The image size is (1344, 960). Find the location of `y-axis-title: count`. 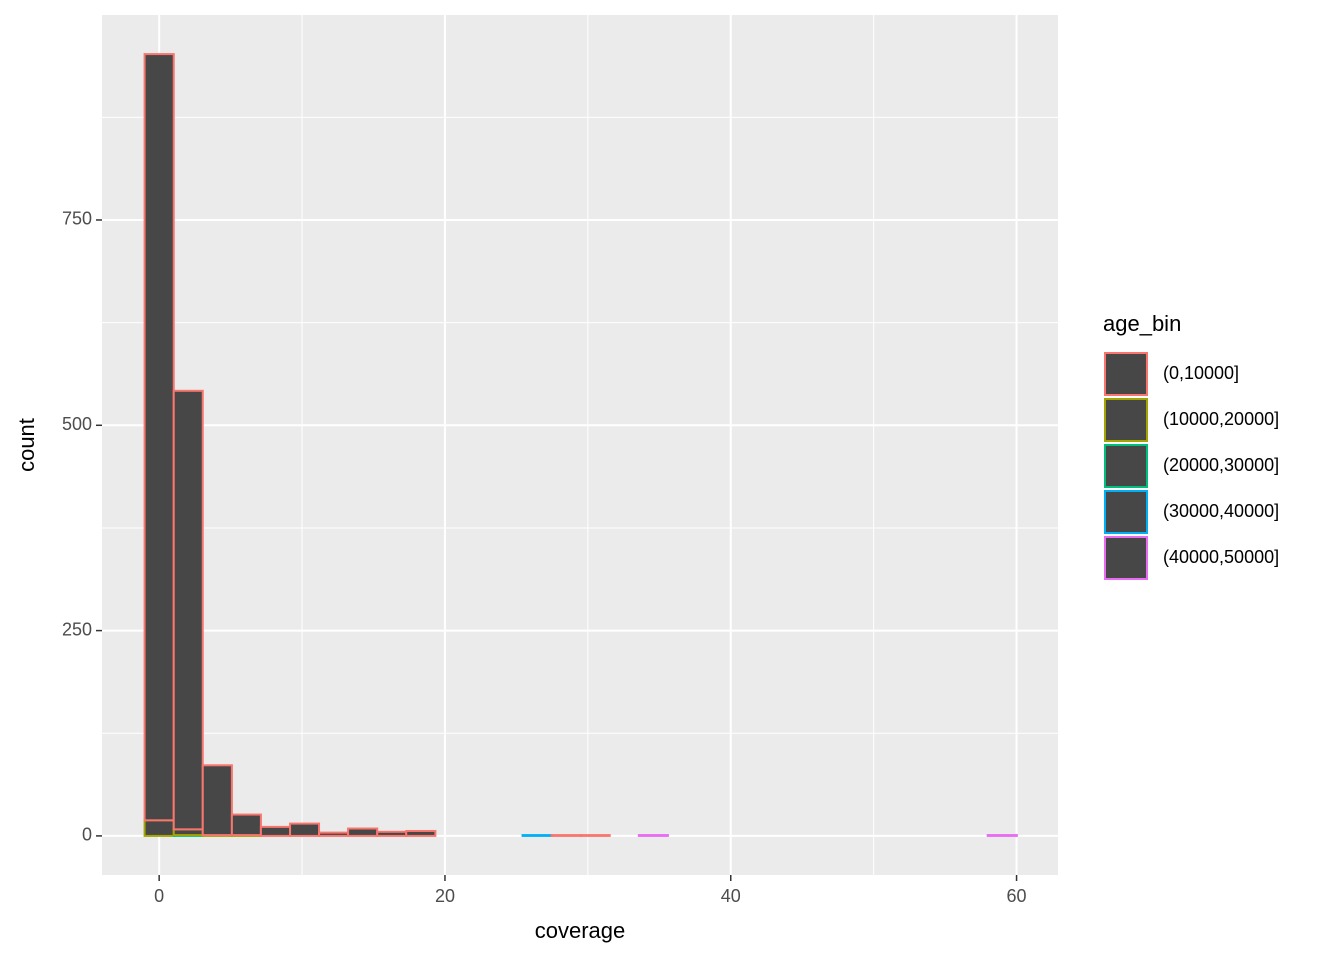

y-axis-title: count is located at coordinates (26, 445).